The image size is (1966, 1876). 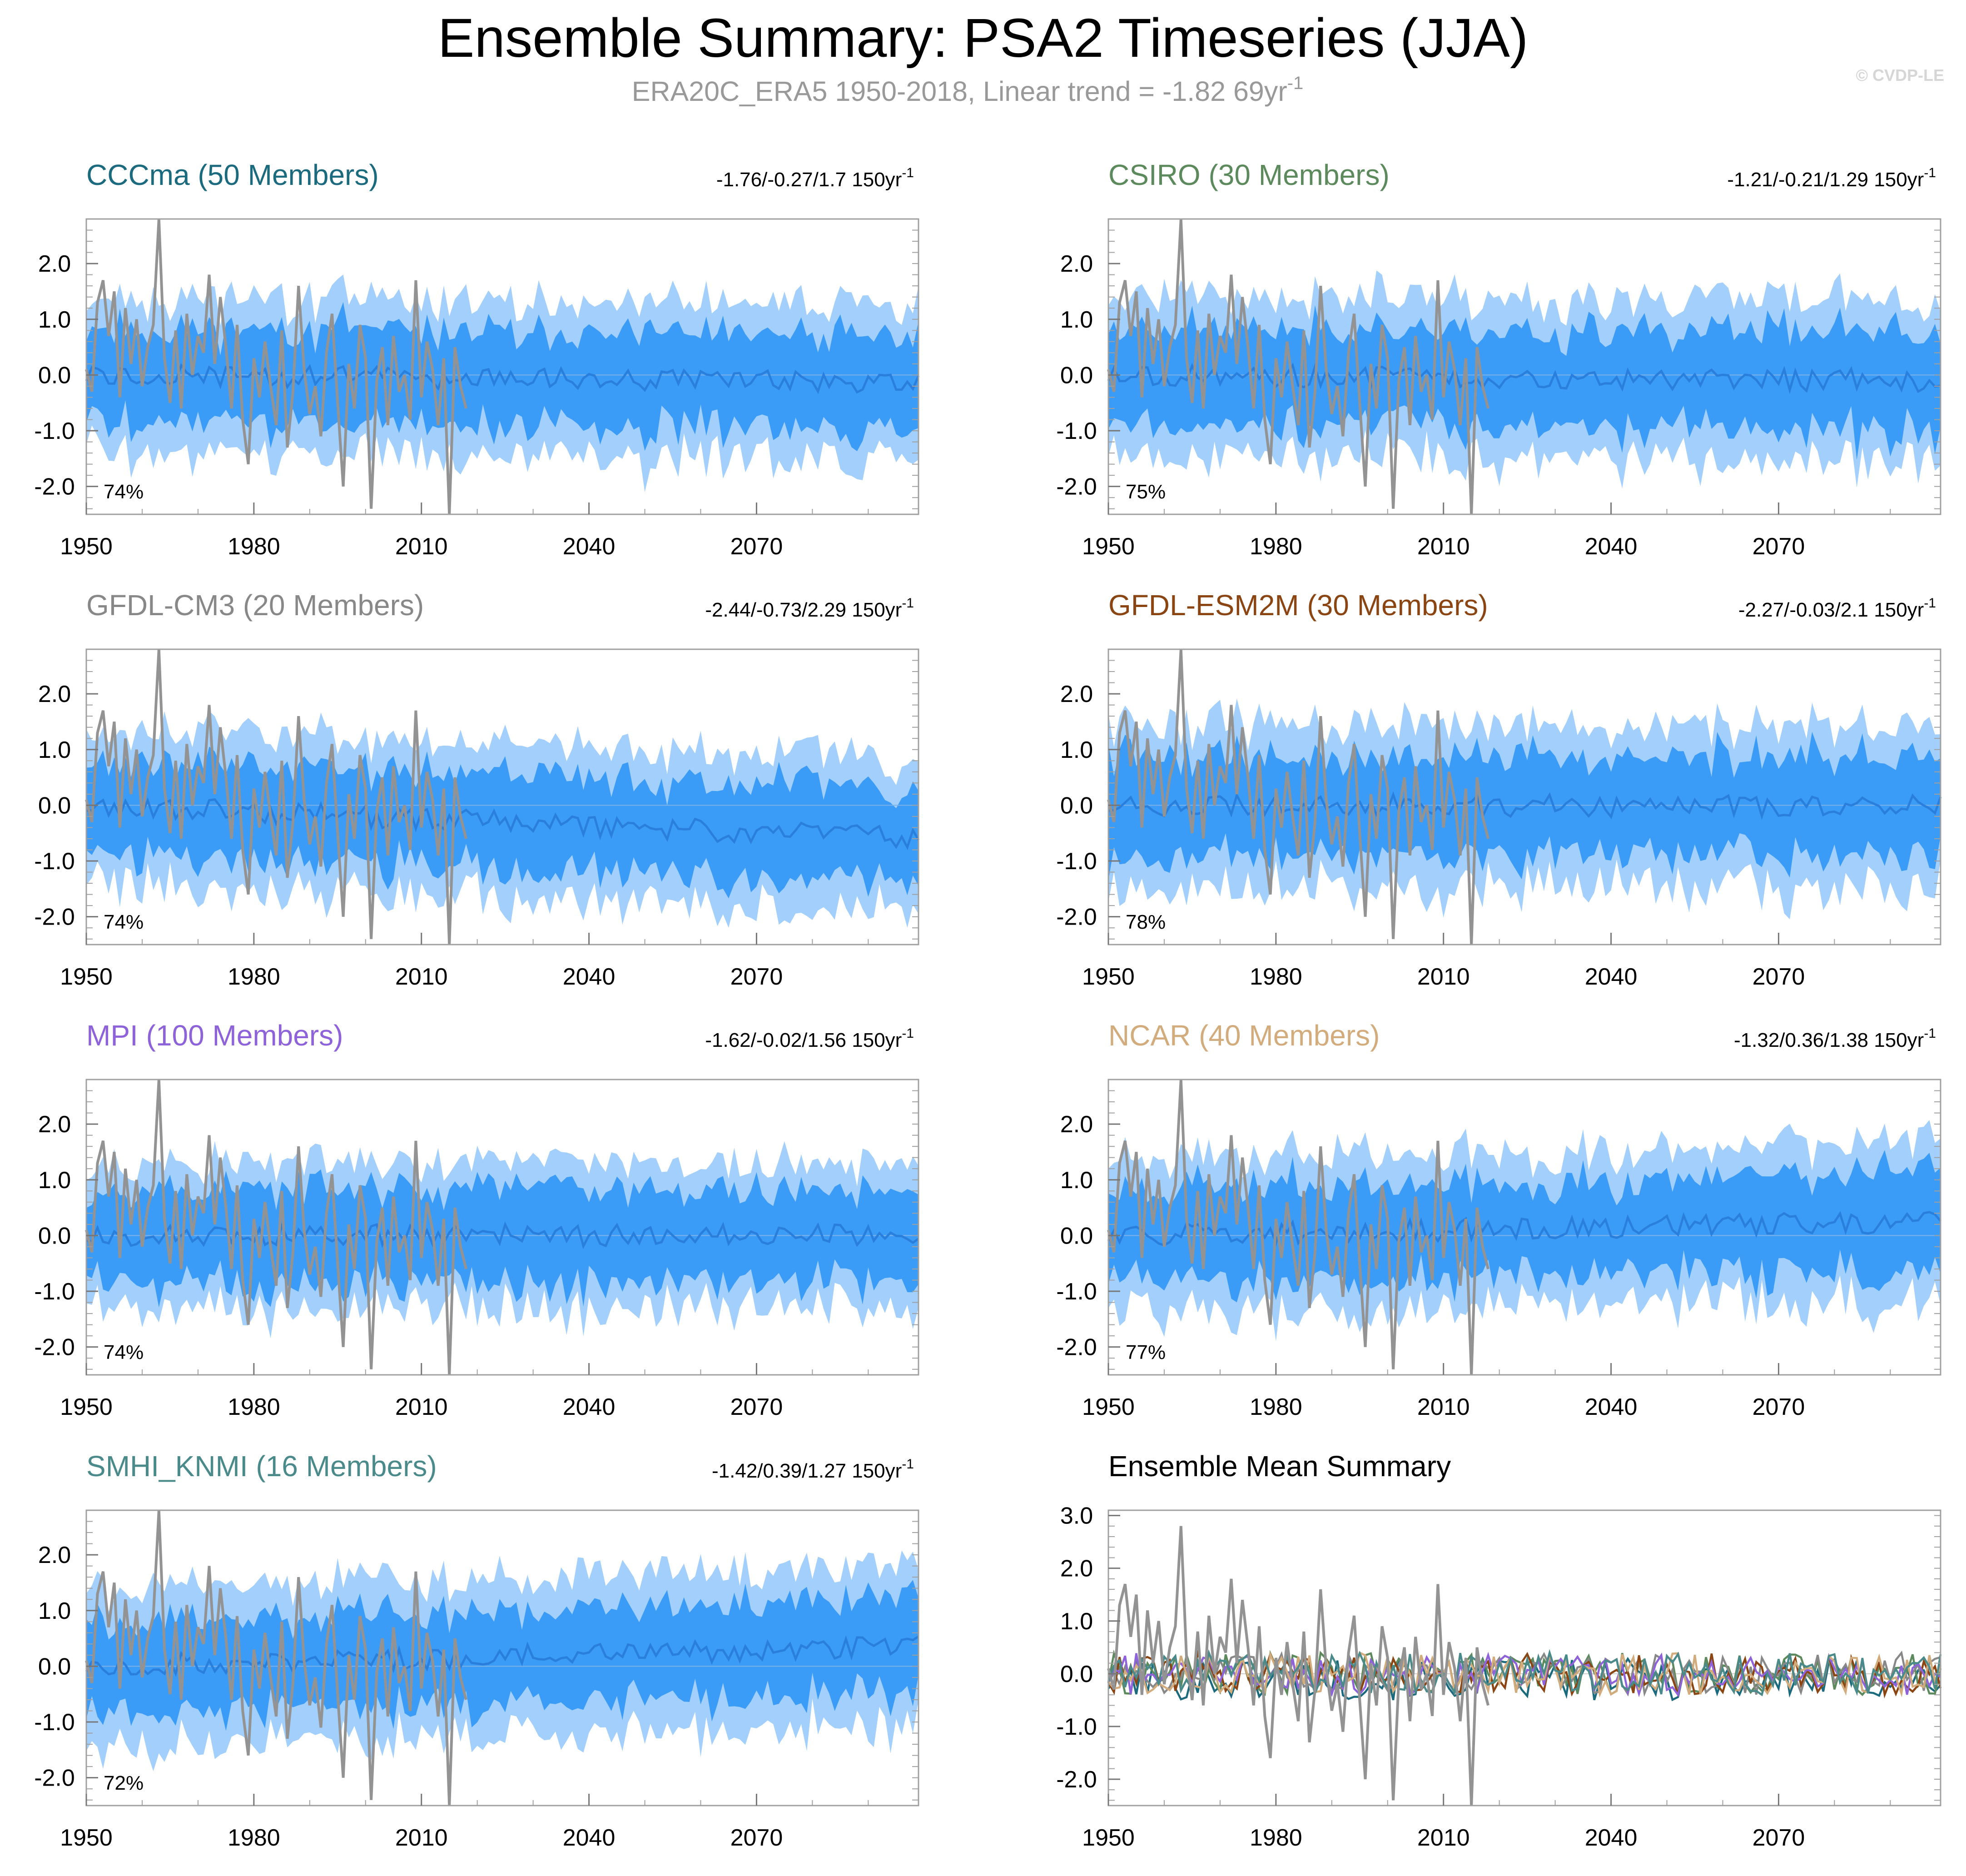 I want to click on panel-title: CSIRO (30 Members), so click(x=1249, y=175).